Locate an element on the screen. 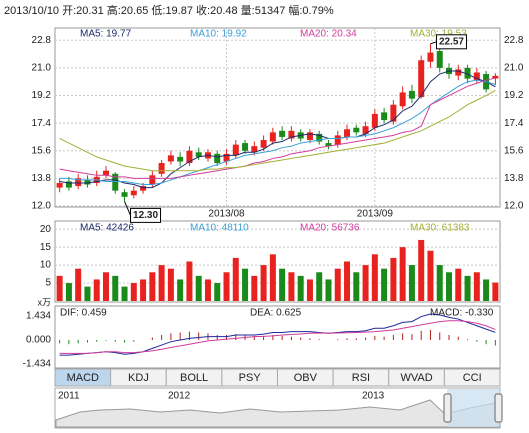 The height and width of the screenshot is (433, 529). legend-label: MACD: -0.330 is located at coordinates (462, 313).